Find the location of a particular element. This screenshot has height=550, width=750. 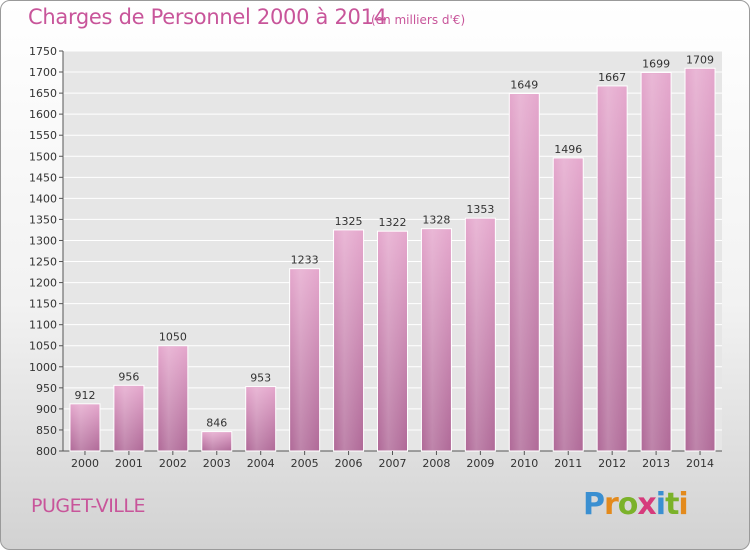

x-tick-label: 2002 is located at coordinates (173, 463).